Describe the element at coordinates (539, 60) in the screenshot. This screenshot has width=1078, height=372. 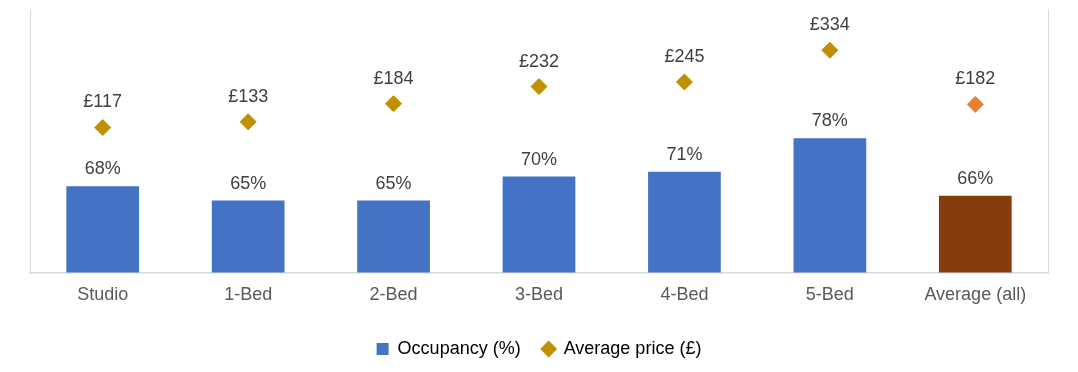
I see `data-label: £232` at that location.